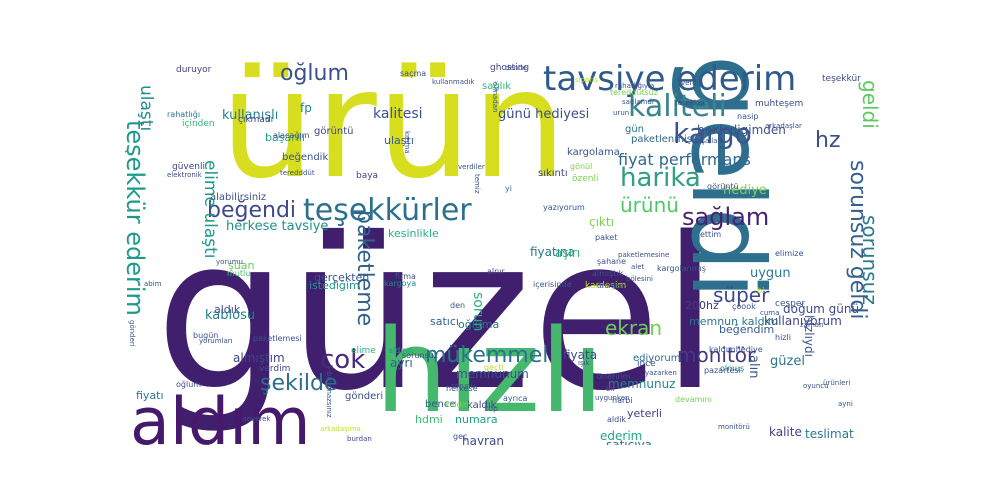 This screenshot has height=500, width=1000. What do you see at coordinates (229, 262) in the screenshot?
I see `cloud-word: yorumu` at bounding box center [229, 262].